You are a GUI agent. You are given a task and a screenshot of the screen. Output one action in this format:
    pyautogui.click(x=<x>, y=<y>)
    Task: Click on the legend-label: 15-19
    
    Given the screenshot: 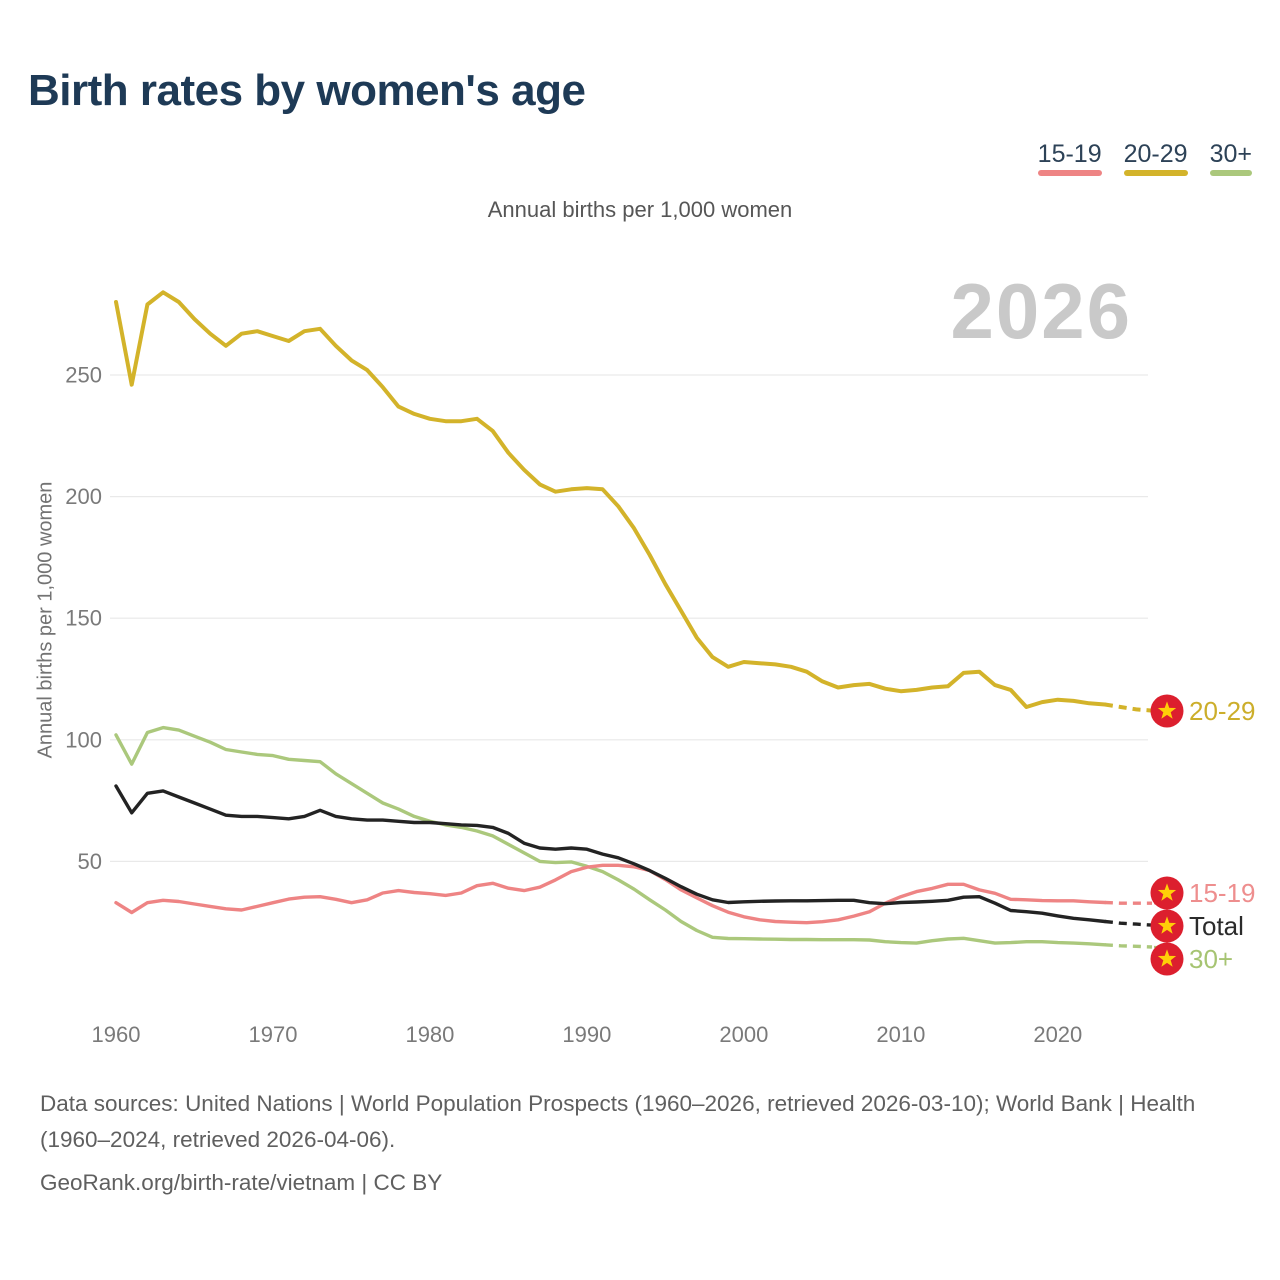 What is the action you would take?
    pyautogui.click(x=1069, y=154)
    